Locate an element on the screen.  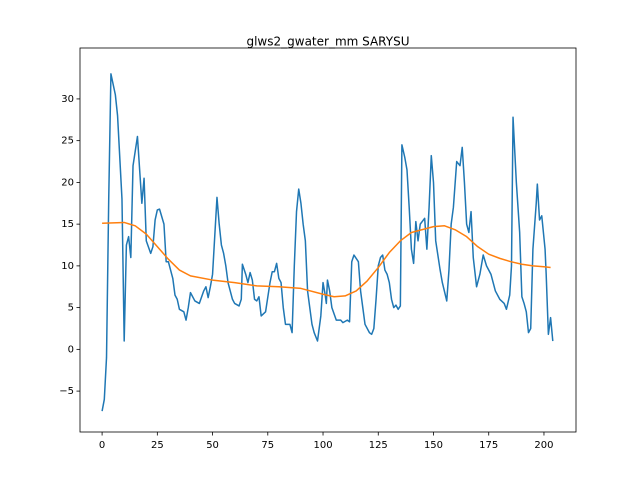
y-tick-label: 20 is located at coordinates (67, 182).